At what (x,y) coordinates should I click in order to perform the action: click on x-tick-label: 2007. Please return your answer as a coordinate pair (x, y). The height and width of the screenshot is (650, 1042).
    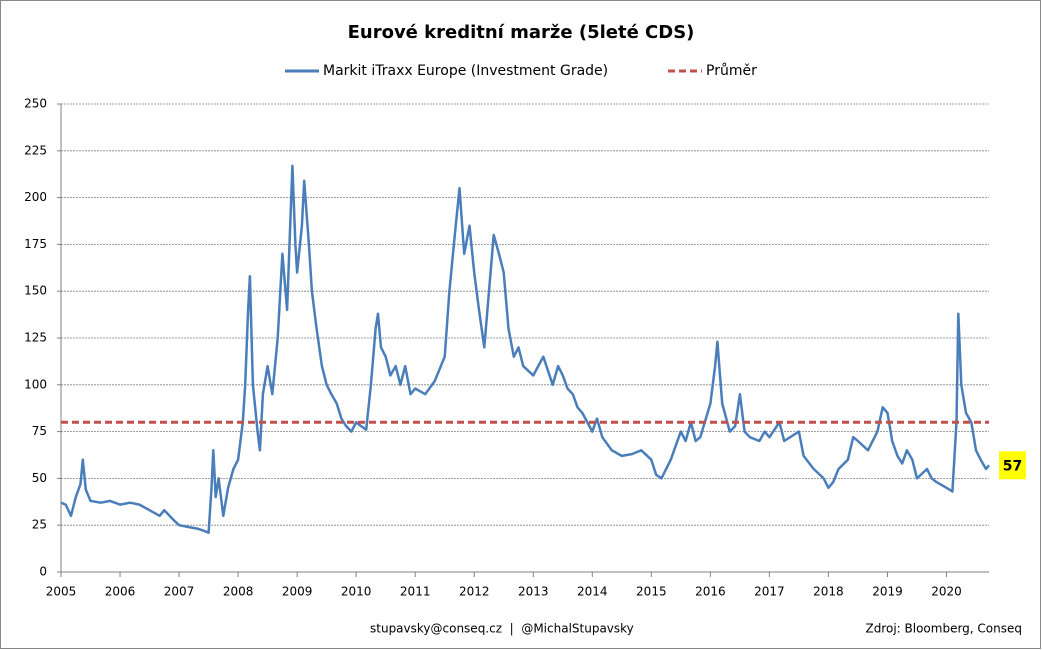
    Looking at the image, I should click on (179, 592).